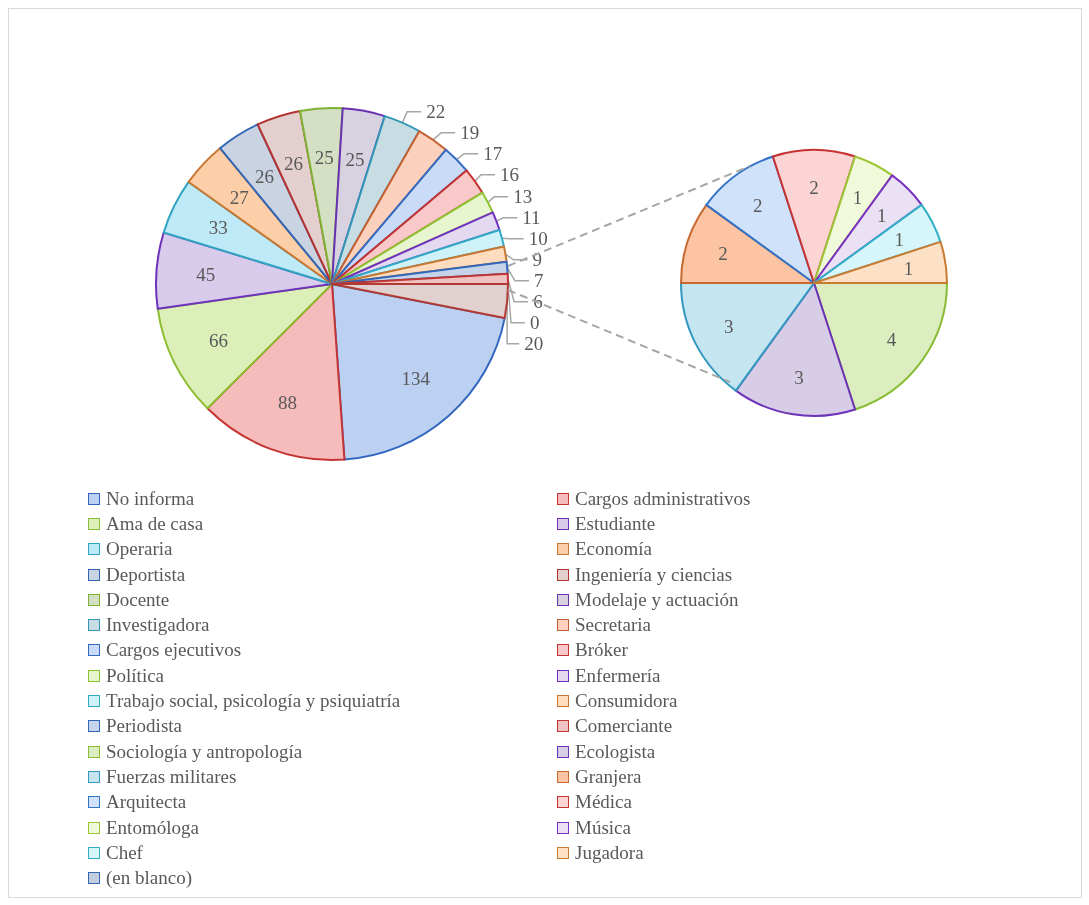 This screenshot has height=905, width=1089. What do you see at coordinates (416, 379) in the screenshot?
I see `data-label: 134` at bounding box center [416, 379].